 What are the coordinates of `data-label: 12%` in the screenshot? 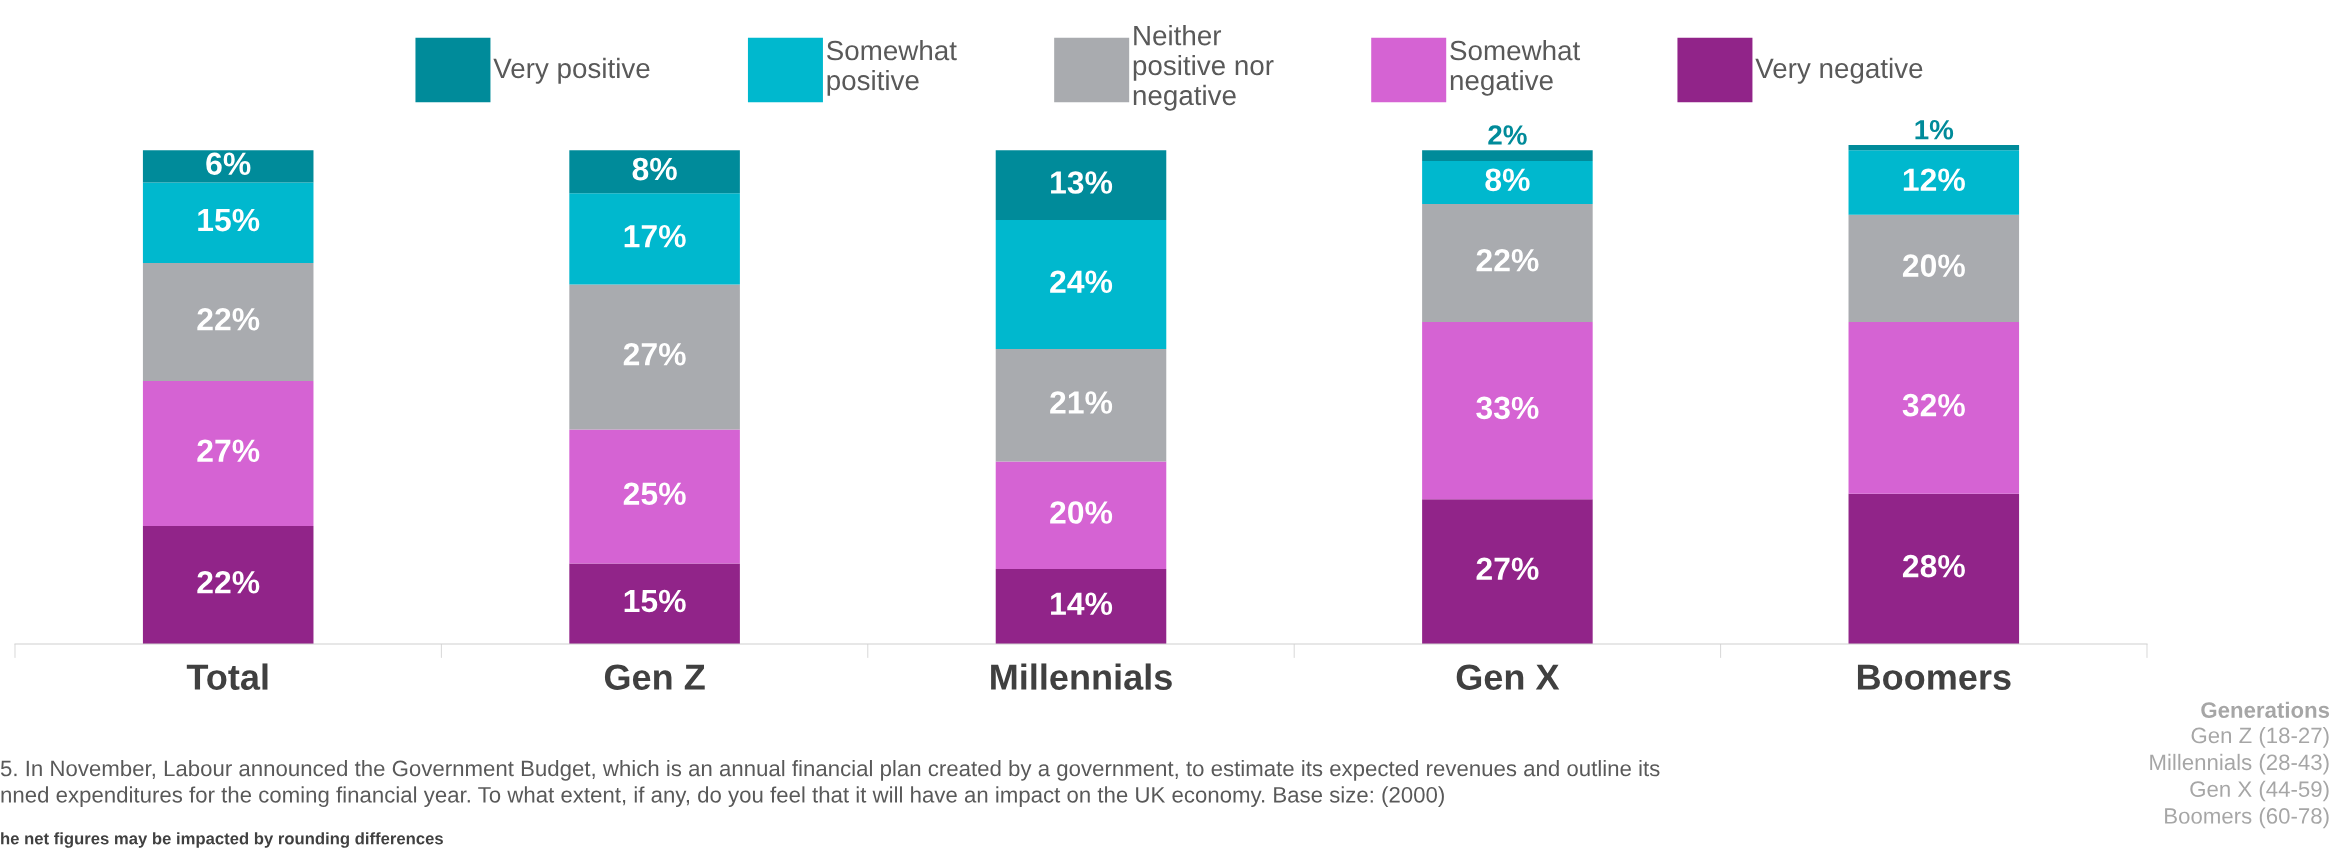 It's located at (1934, 180).